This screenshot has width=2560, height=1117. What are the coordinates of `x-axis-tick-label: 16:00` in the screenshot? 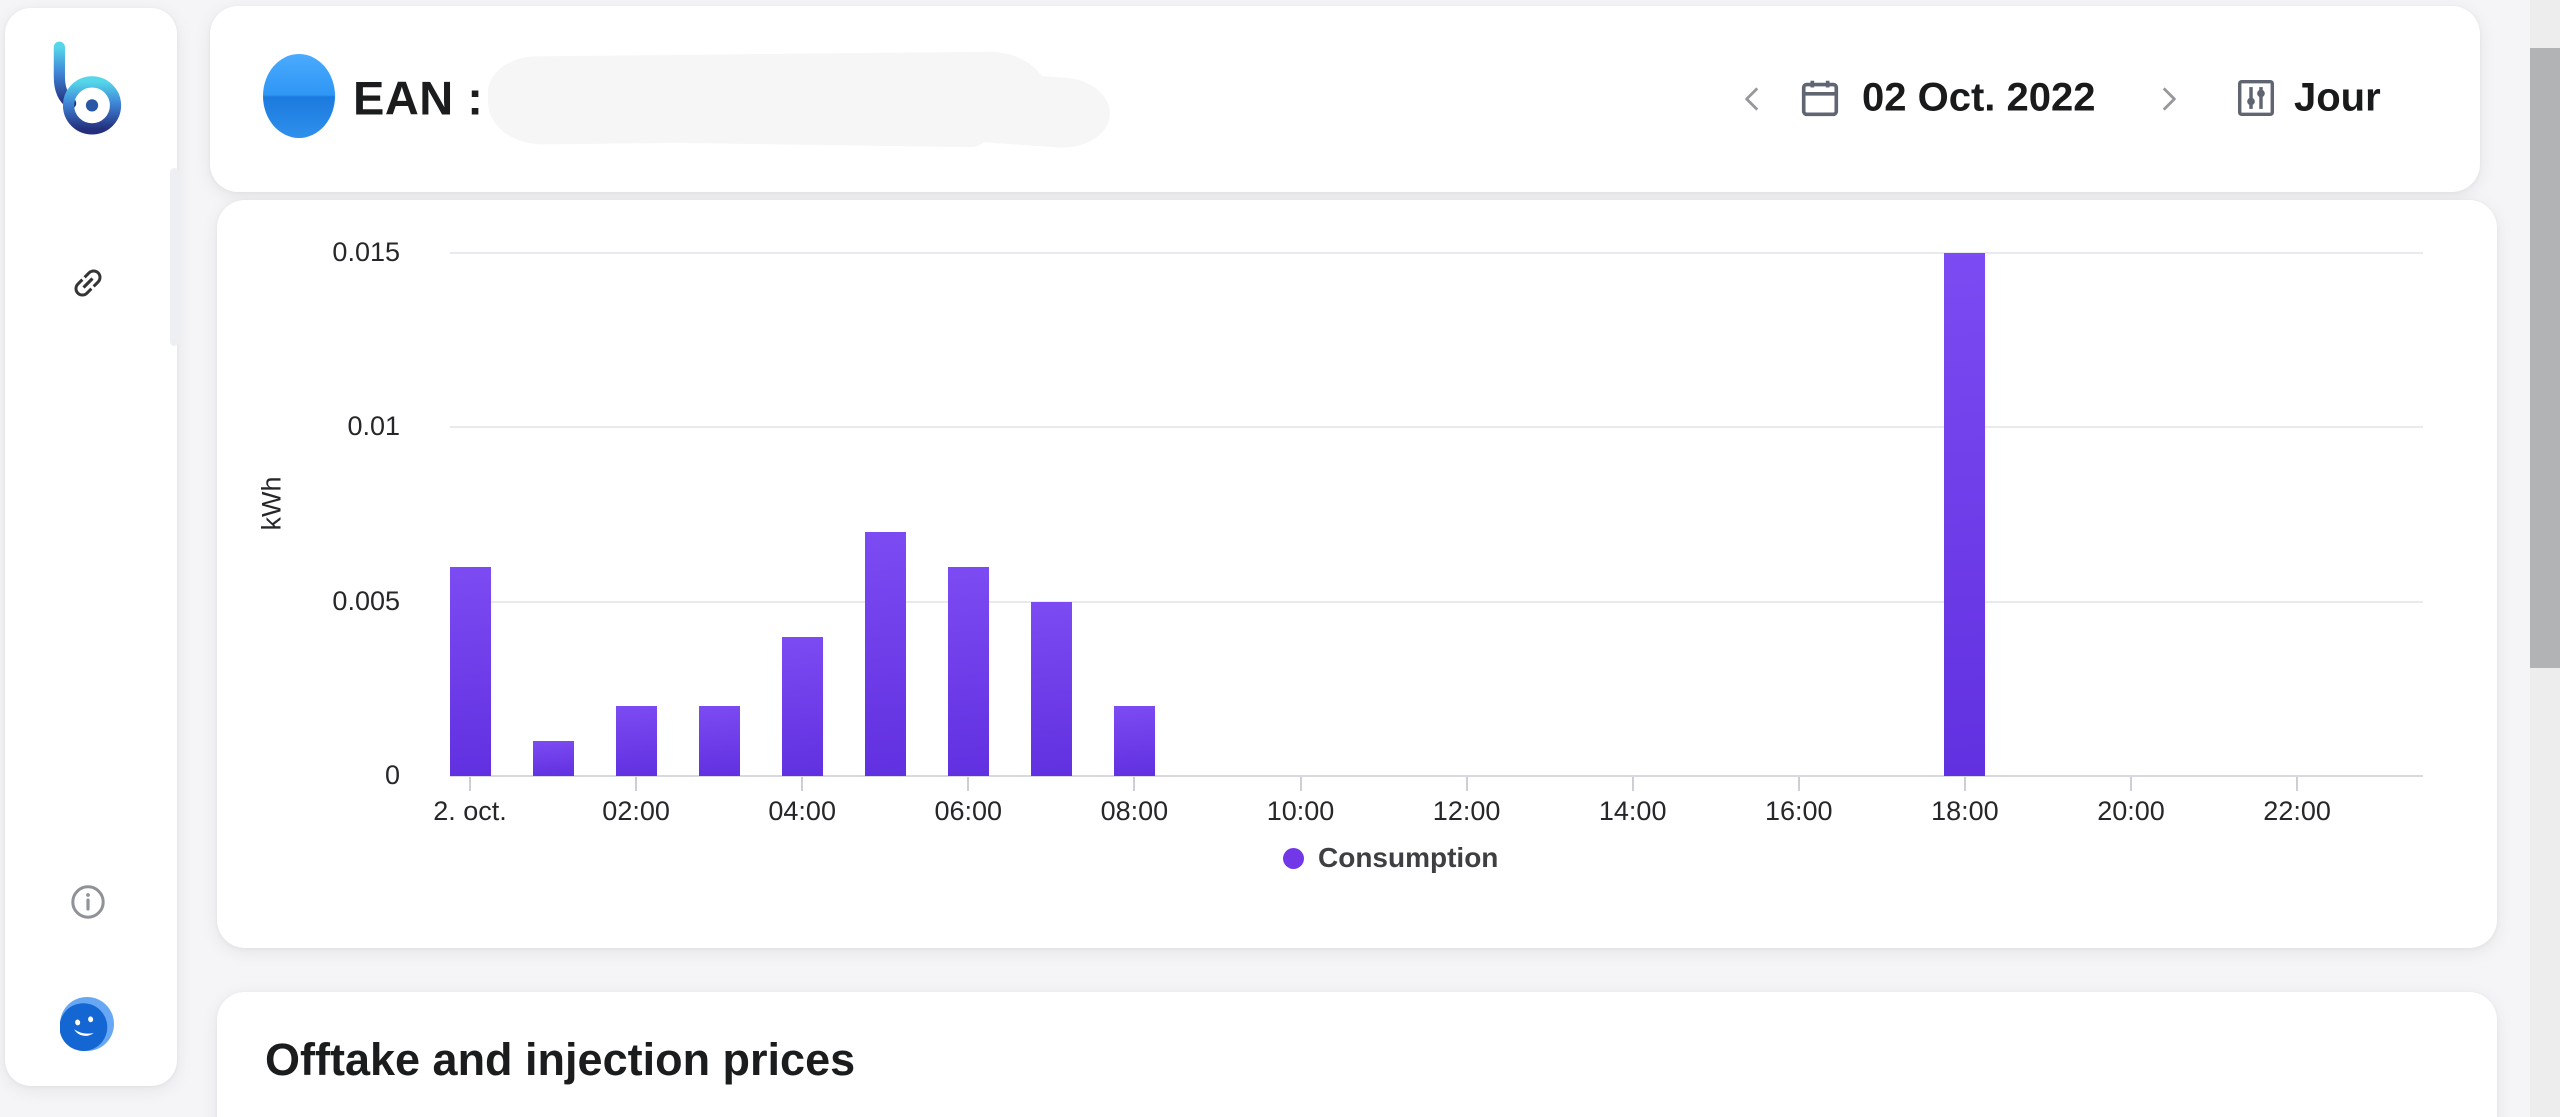 It's located at (1799, 811).